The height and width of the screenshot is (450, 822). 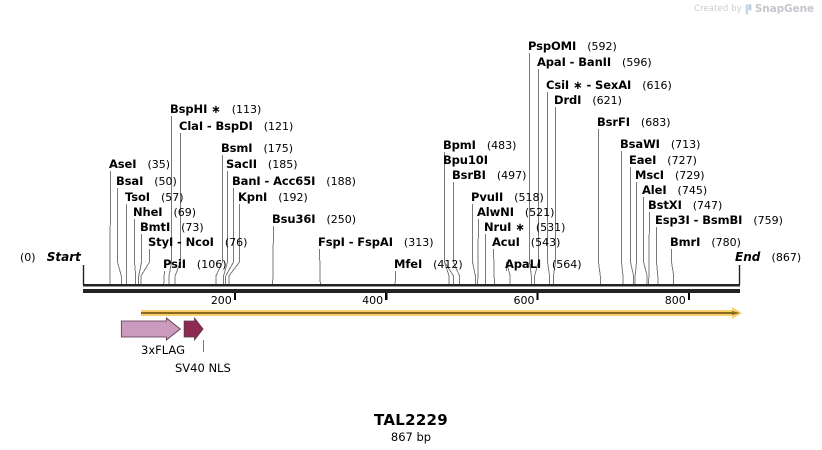 I want to click on enzyme-label-sacii: SacII (185), so click(x=262, y=164).